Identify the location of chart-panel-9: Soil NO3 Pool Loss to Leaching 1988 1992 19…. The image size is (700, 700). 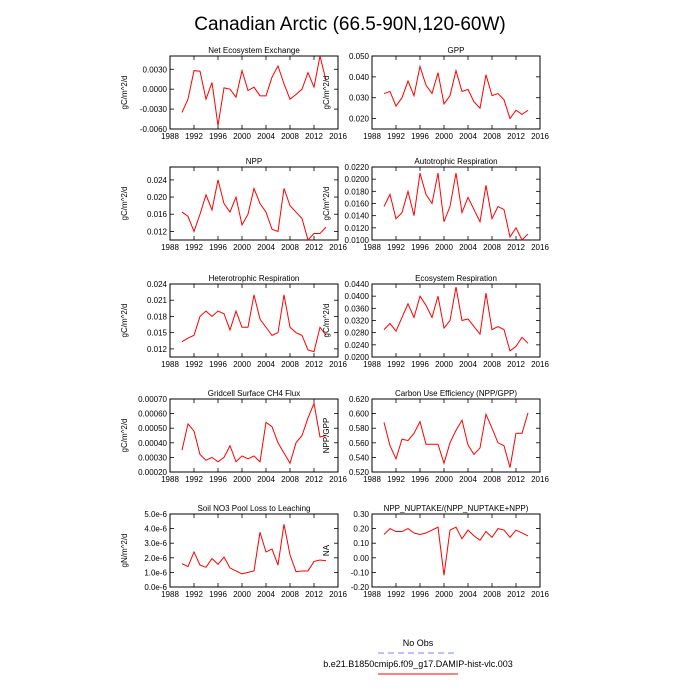
(233, 551).